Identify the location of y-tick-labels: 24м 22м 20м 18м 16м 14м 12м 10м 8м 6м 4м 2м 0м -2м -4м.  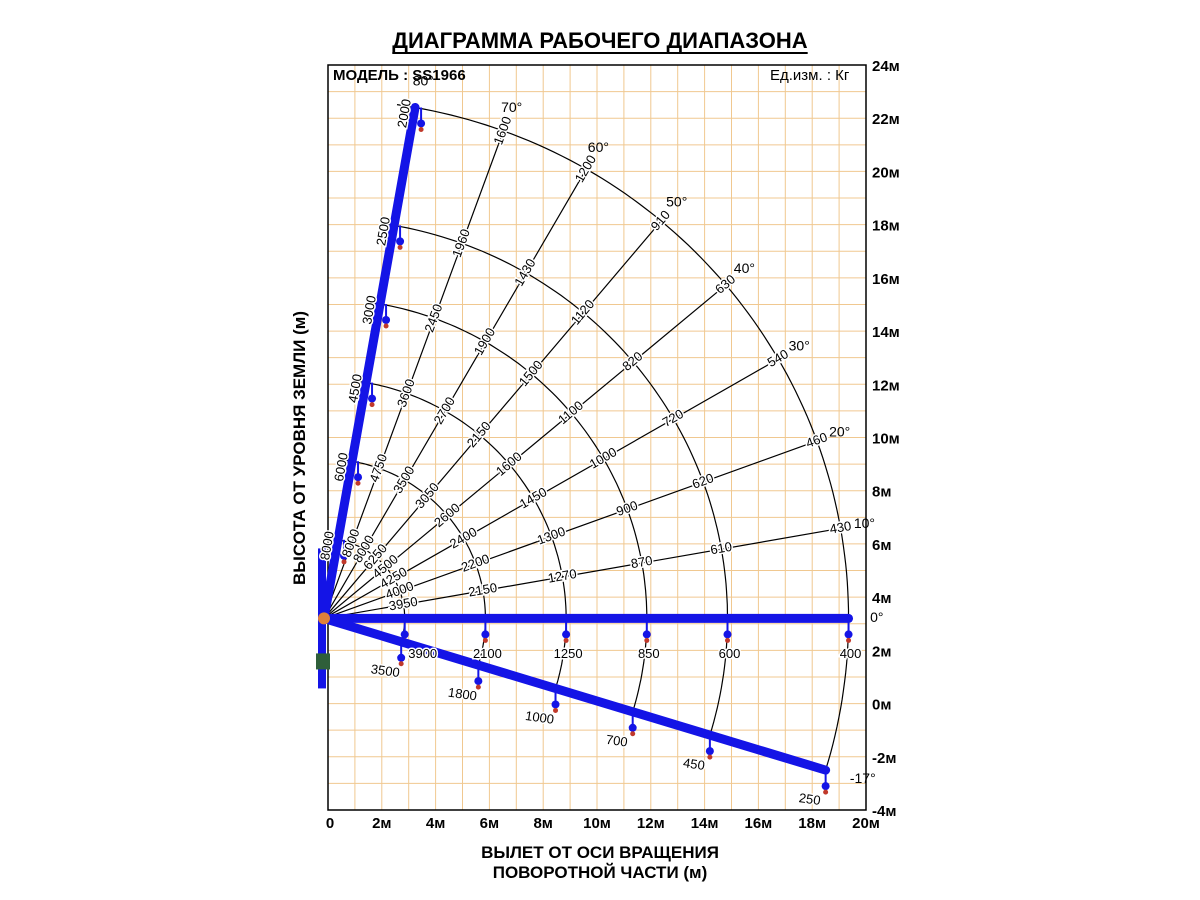
(886, 439).